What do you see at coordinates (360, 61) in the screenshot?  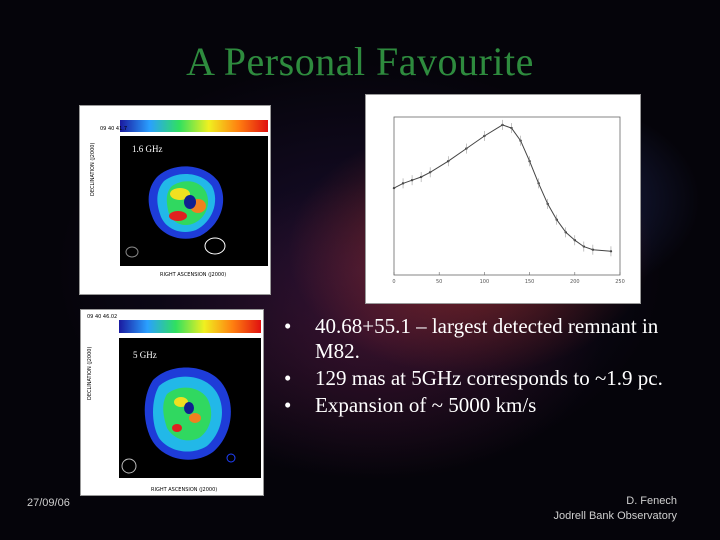 I see `slide-title: A Personal Favourite` at bounding box center [360, 61].